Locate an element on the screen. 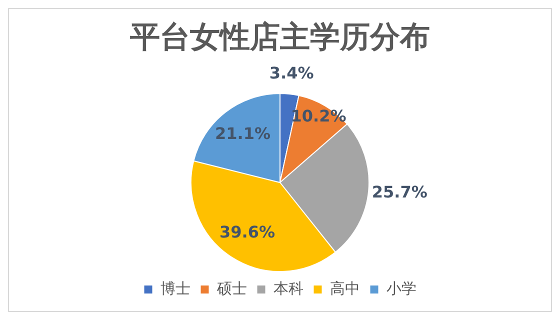 Image resolution: width=560 pixels, height=320 pixels. legend-label: 硕士 is located at coordinates (231, 288).